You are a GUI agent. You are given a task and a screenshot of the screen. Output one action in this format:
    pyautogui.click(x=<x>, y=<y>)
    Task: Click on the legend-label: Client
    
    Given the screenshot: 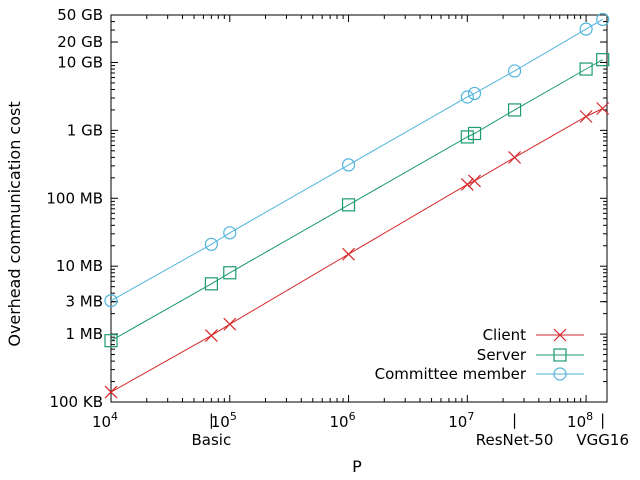 What is the action you would take?
    pyautogui.click(x=505, y=335)
    